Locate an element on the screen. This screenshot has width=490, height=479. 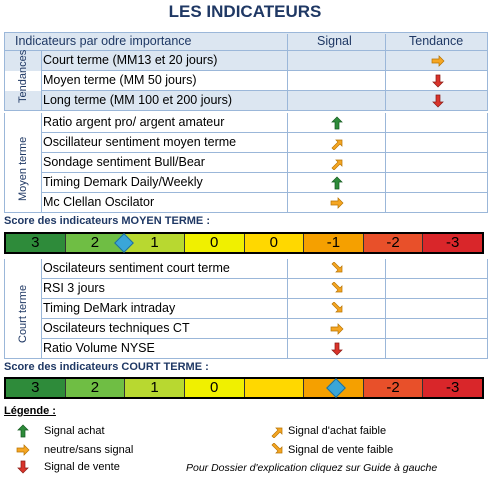
table-row: Ratio Volume NYSE is located at coordinates (99, 348).